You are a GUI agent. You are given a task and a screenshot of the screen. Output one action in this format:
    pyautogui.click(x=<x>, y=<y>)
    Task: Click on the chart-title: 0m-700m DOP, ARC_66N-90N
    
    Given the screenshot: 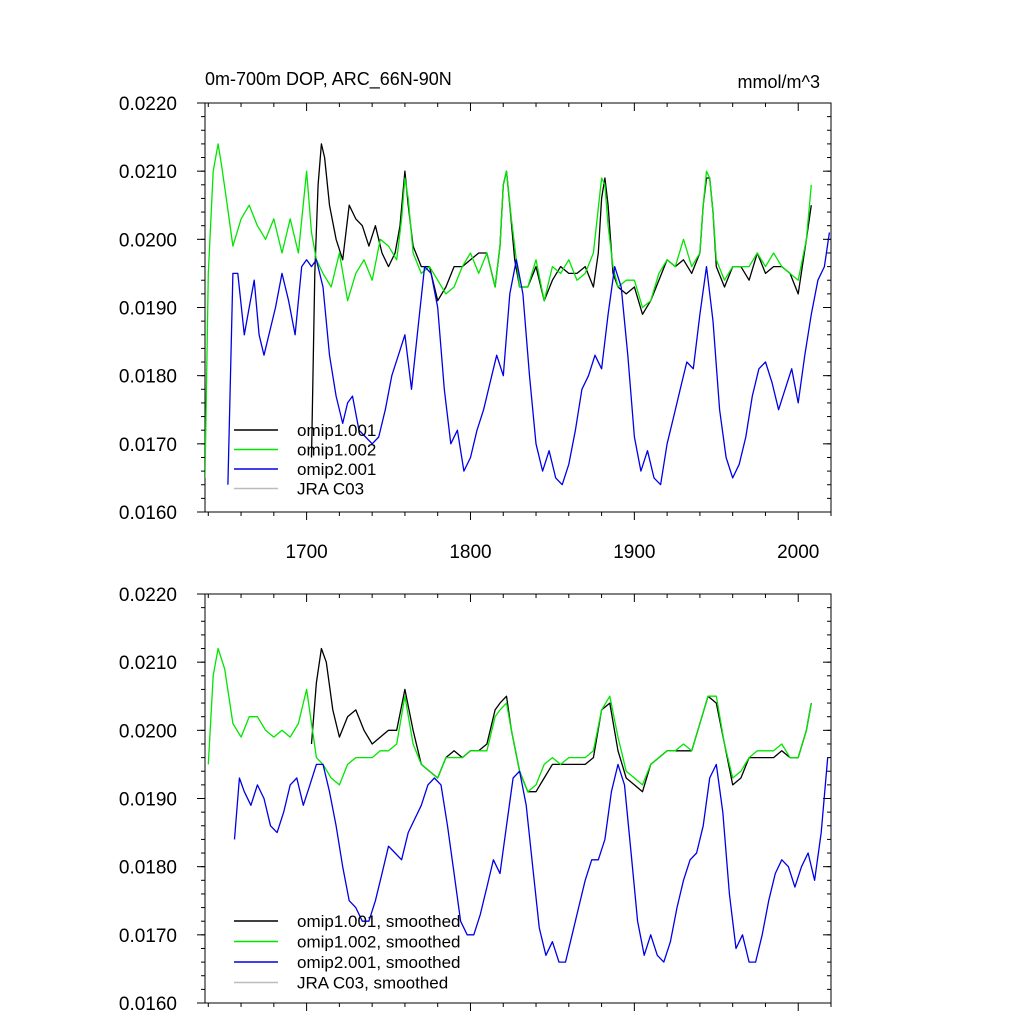 What is the action you would take?
    pyautogui.click(x=328, y=79)
    